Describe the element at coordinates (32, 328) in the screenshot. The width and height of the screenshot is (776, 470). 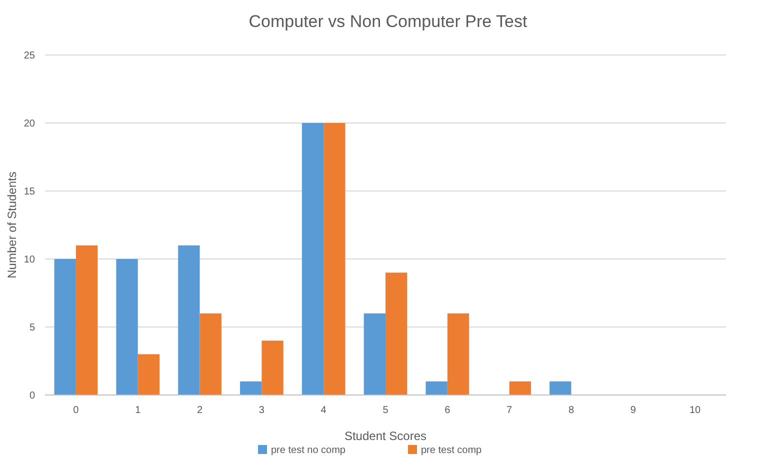
I see `y-tick-label: 5` at that location.